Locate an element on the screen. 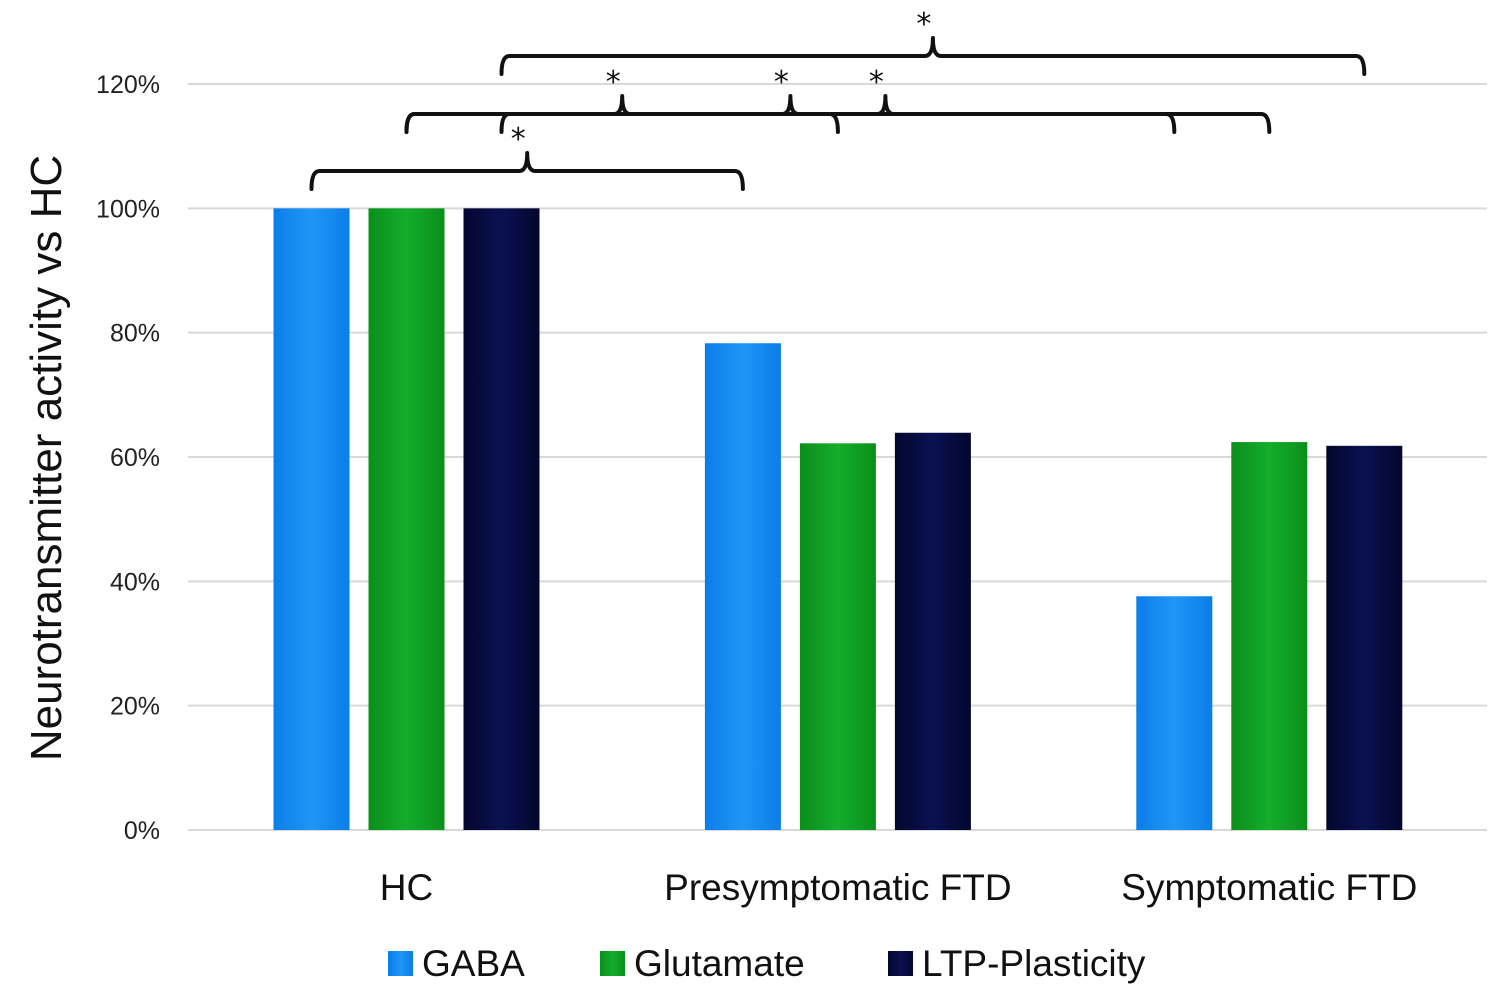 The image size is (1489, 994). y-axis-label: Neurotransmitter activity vs HC is located at coordinates (46, 458).